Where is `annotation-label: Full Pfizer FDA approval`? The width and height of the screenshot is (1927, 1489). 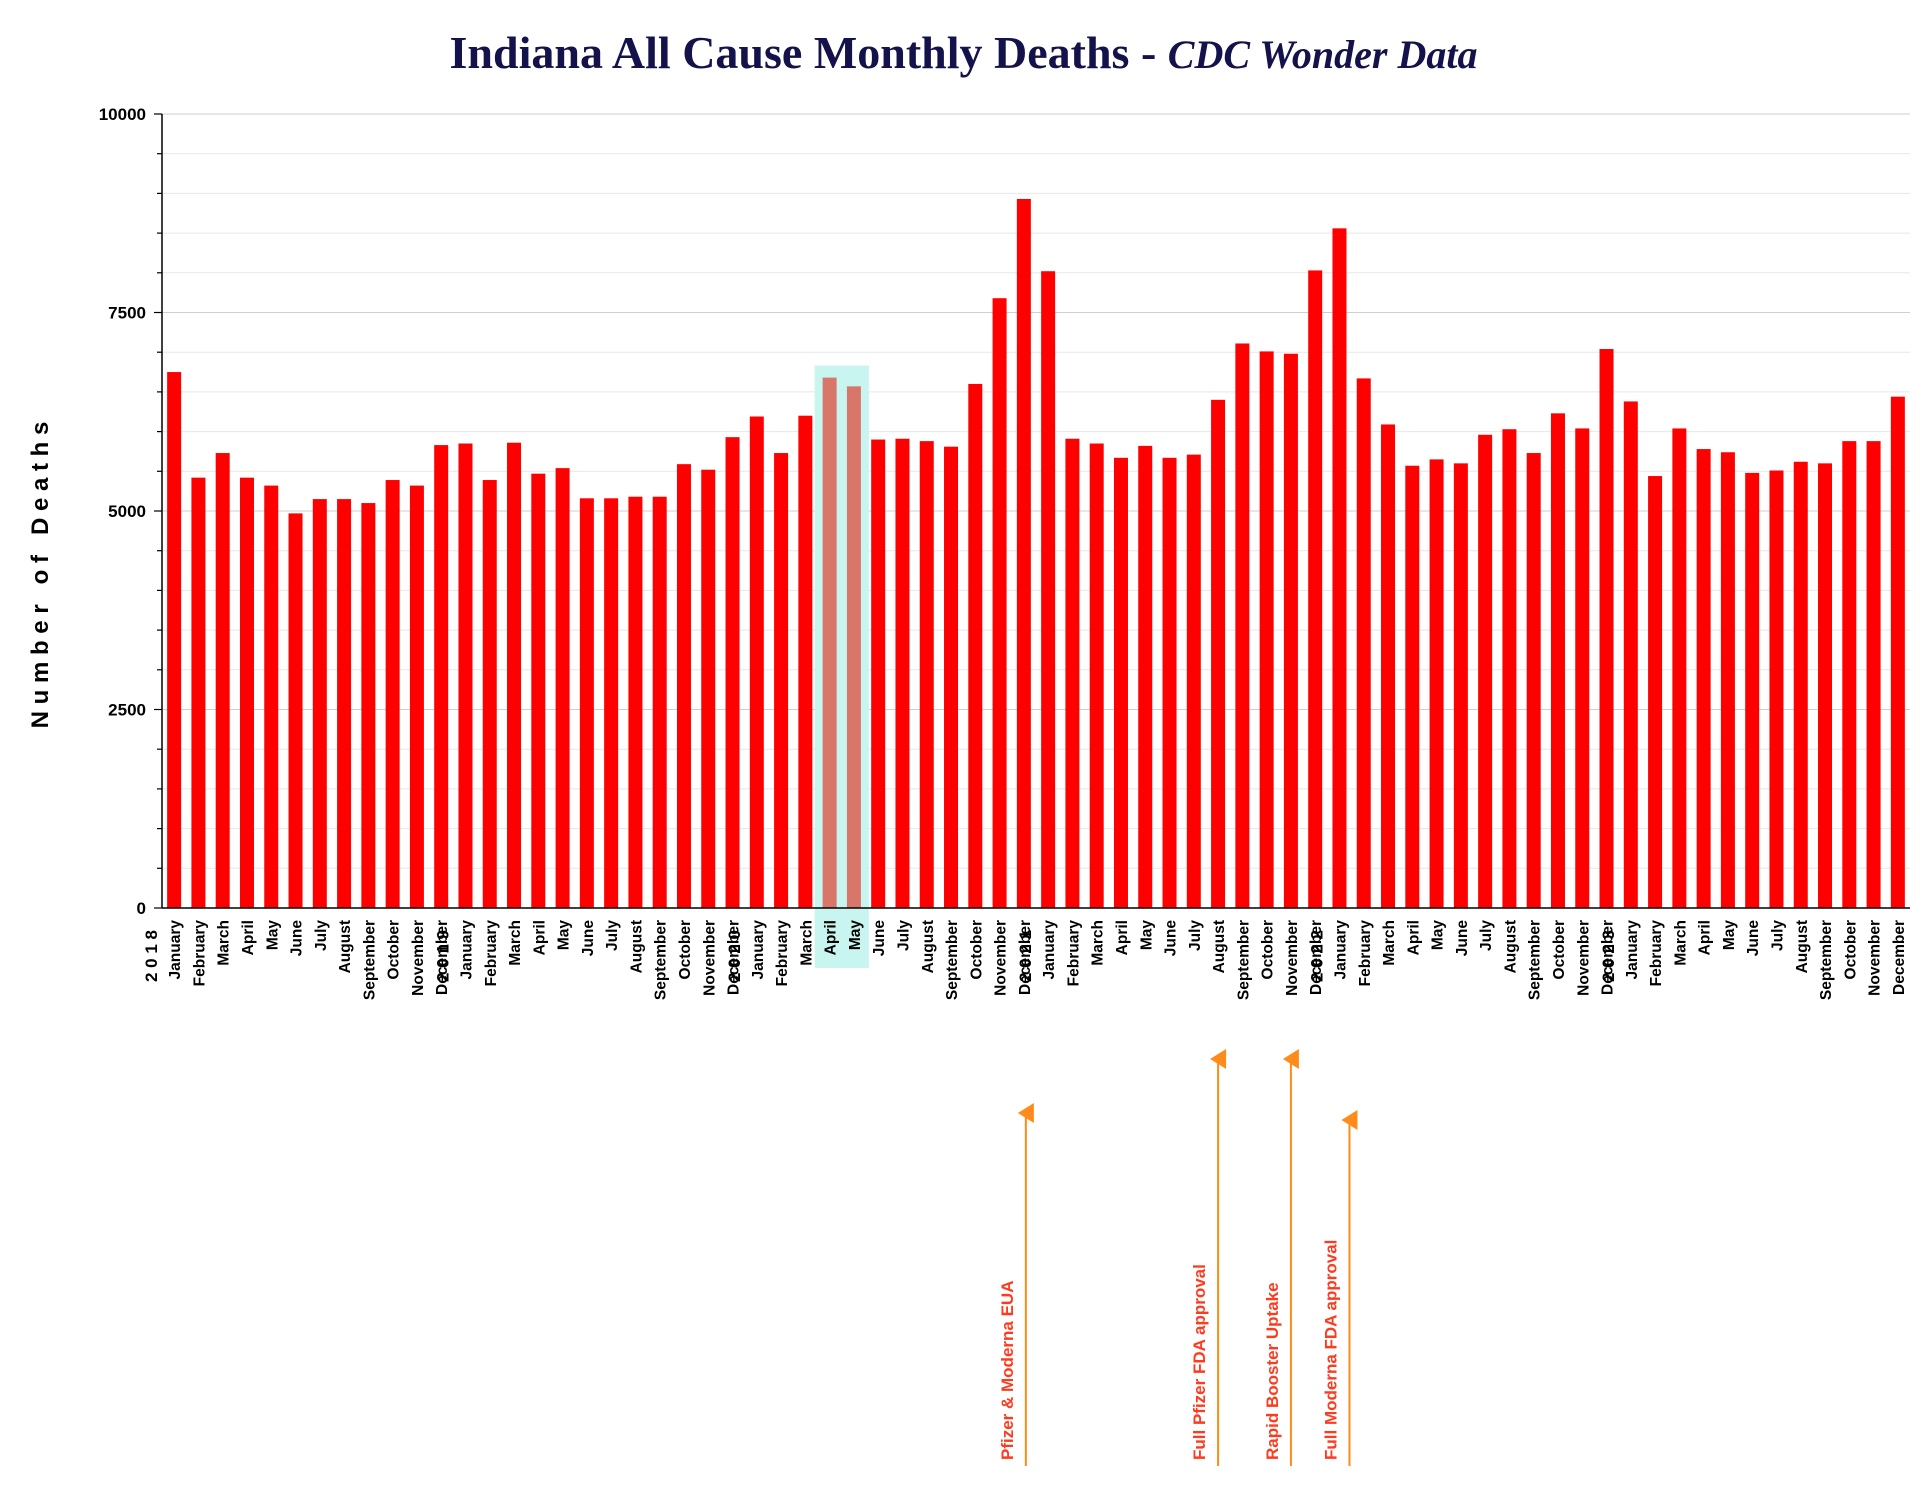
annotation-label: Full Pfizer FDA approval is located at coordinates (1199, 1362).